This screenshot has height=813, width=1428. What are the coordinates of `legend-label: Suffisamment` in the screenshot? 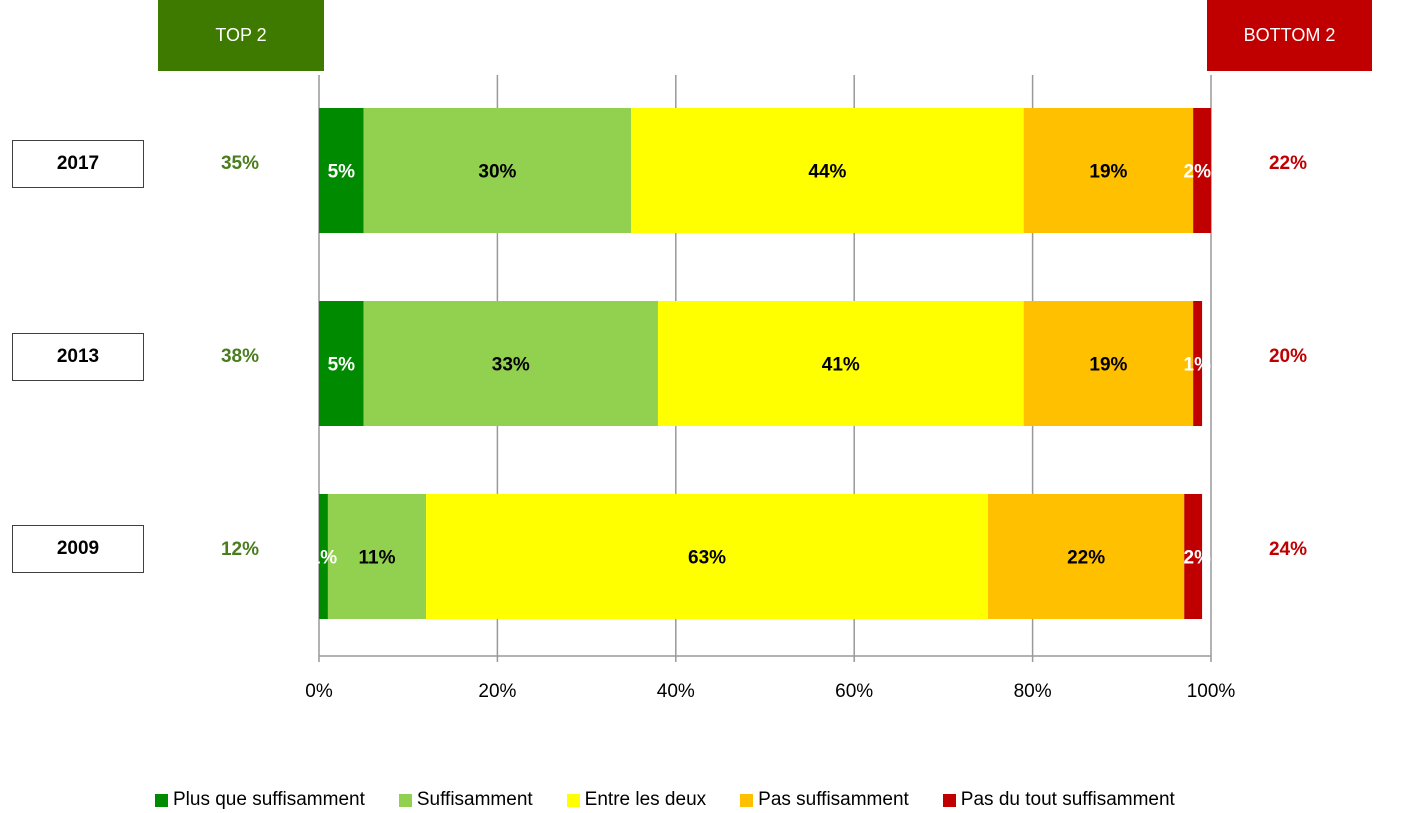 It's located at (474, 799).